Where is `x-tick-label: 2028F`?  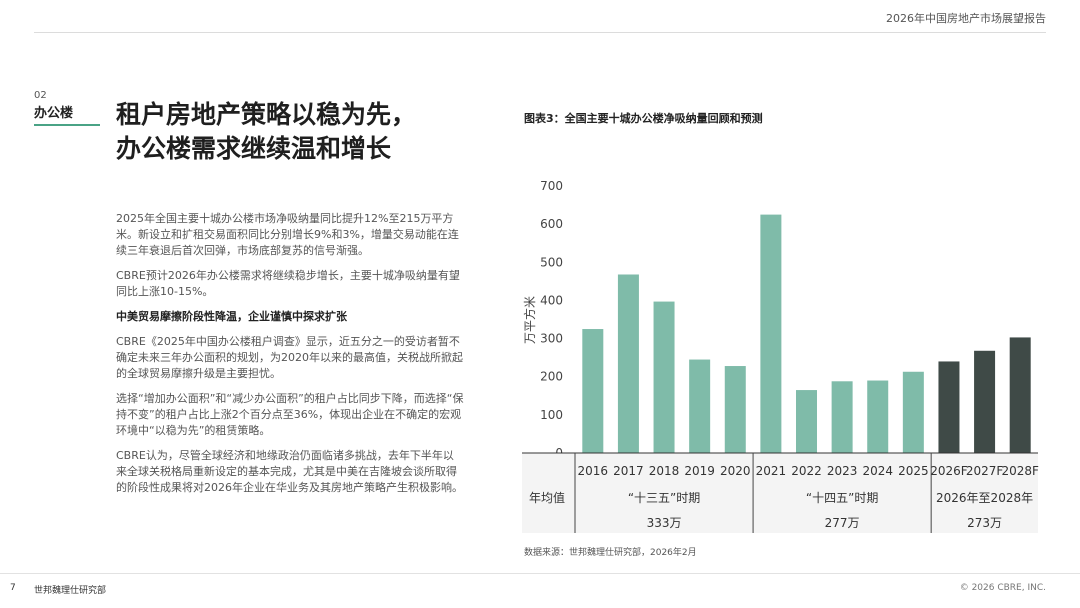 x-tick-label: 2028F is located at coordinates (1020, 471).